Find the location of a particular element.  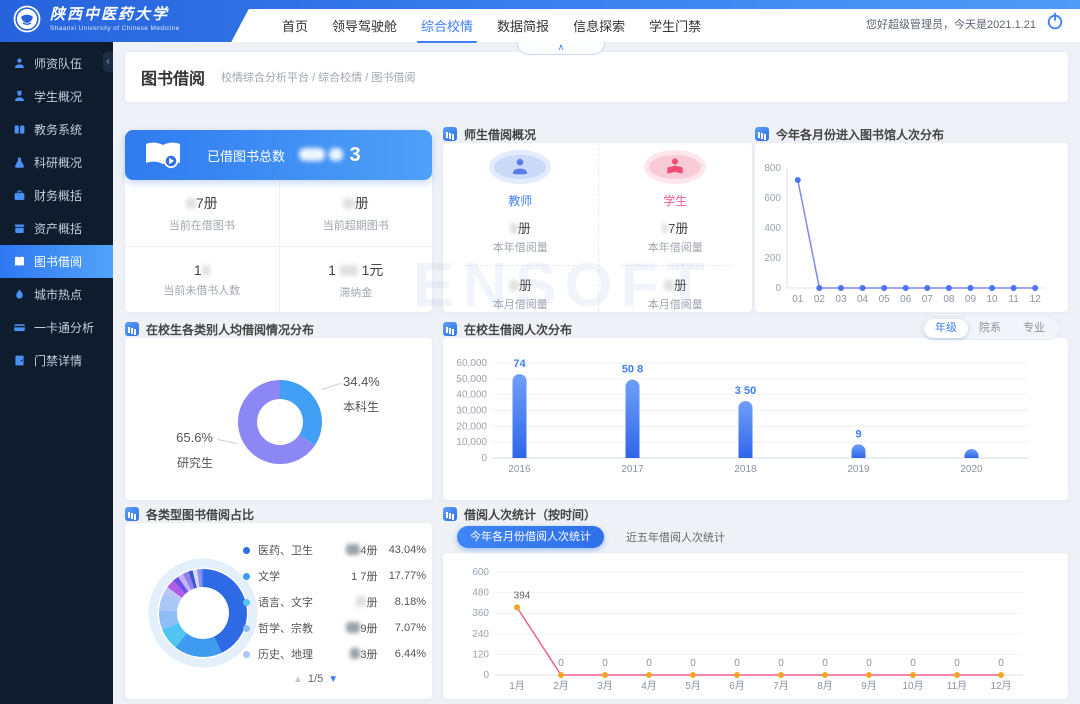

svg-text: 09 is located at coordinates (971, 299).